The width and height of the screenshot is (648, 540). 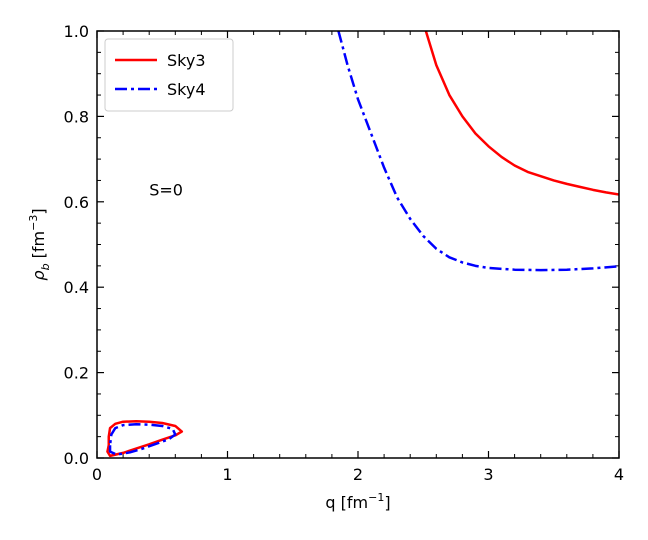 What do you see at coordinates (97, 474) in the screenshot?
I see `x-tick-label: 0` at bounding box center [97, 474].